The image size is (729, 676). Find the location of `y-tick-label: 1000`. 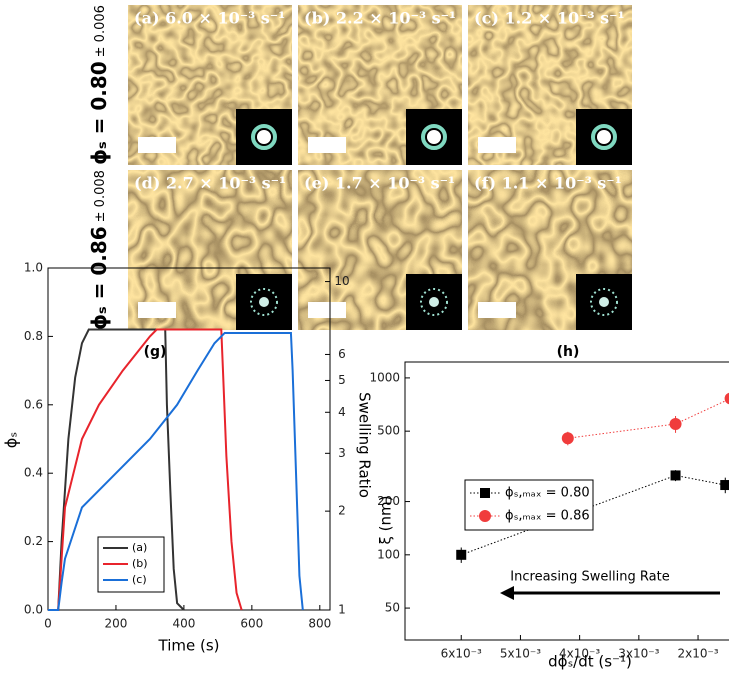

y-tick-label: 1000 is located at coordinates (384, 377).